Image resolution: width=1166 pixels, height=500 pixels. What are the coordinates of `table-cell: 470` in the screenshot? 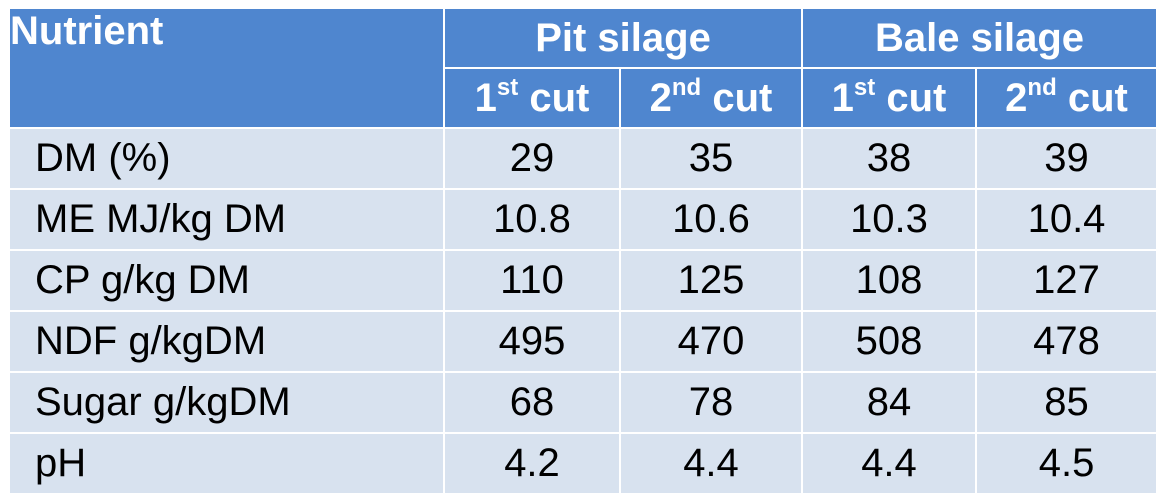 It's located at (711, 341).